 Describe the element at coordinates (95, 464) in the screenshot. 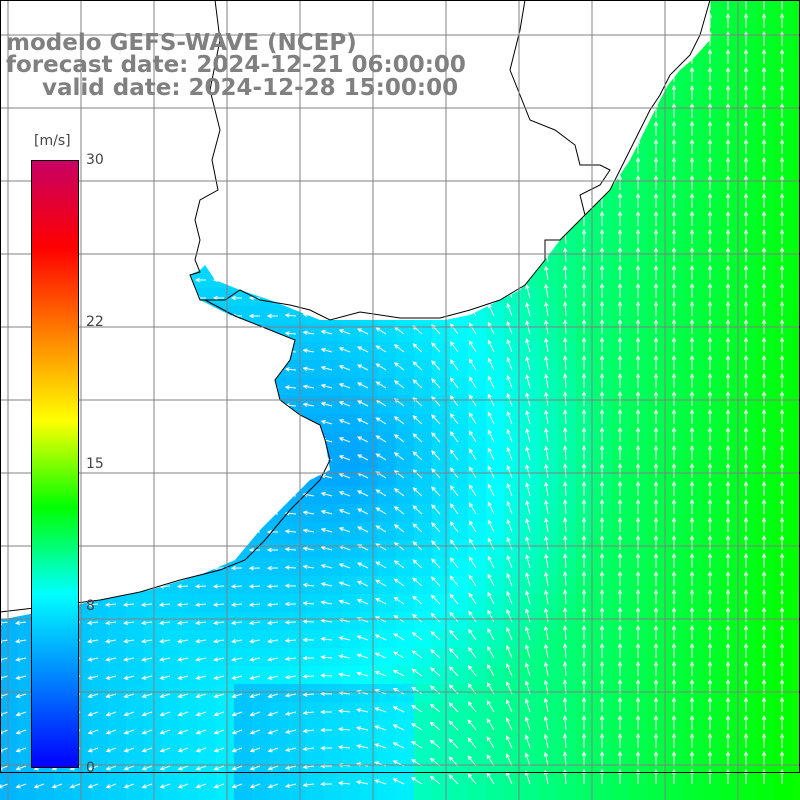

I see `colorbar-tick-label: 15` at that location.